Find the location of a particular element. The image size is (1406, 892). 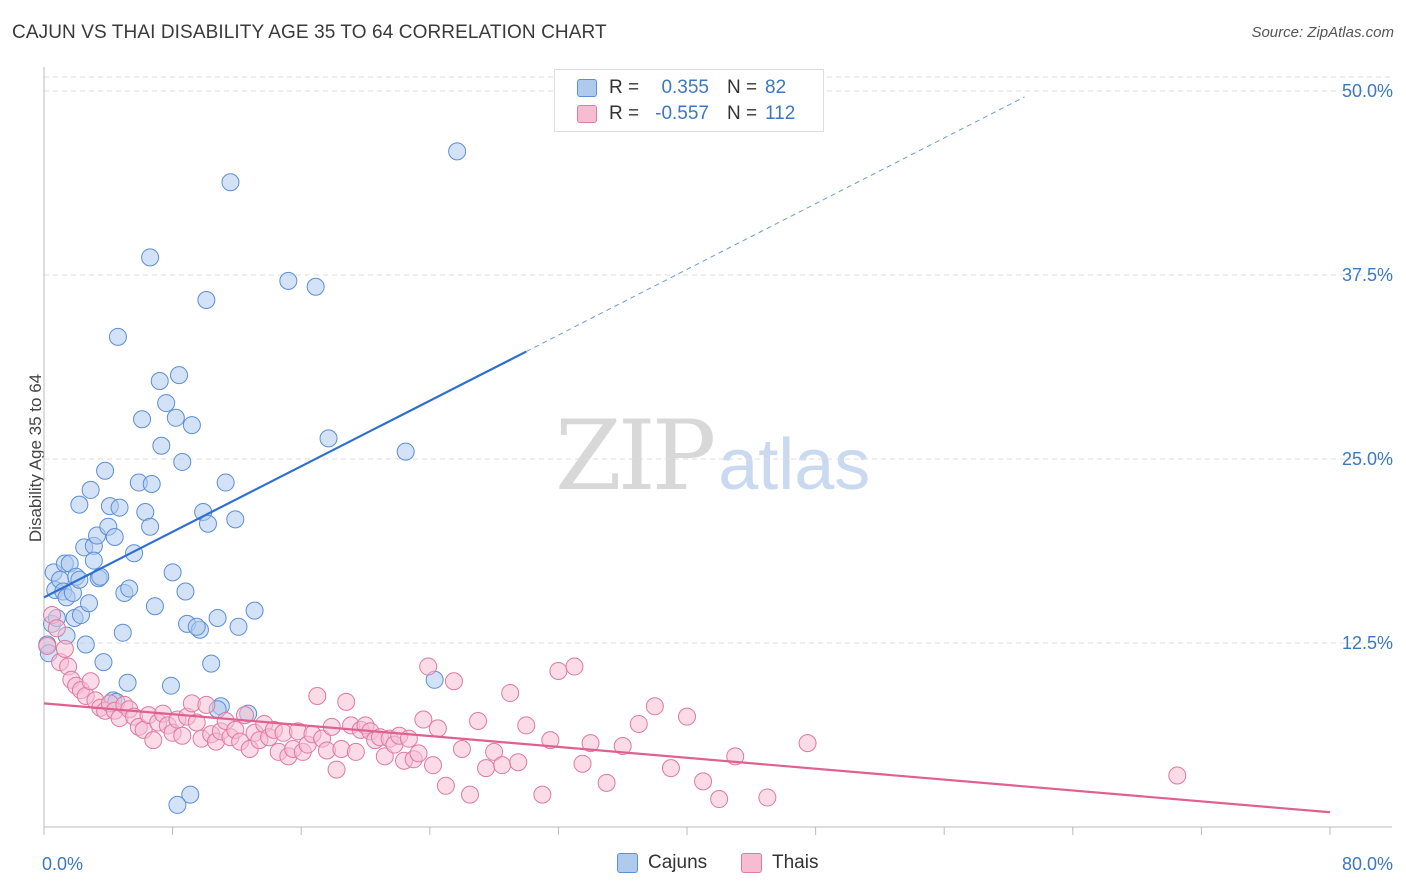

n-value: 82 is located at coordinates (776, 87).